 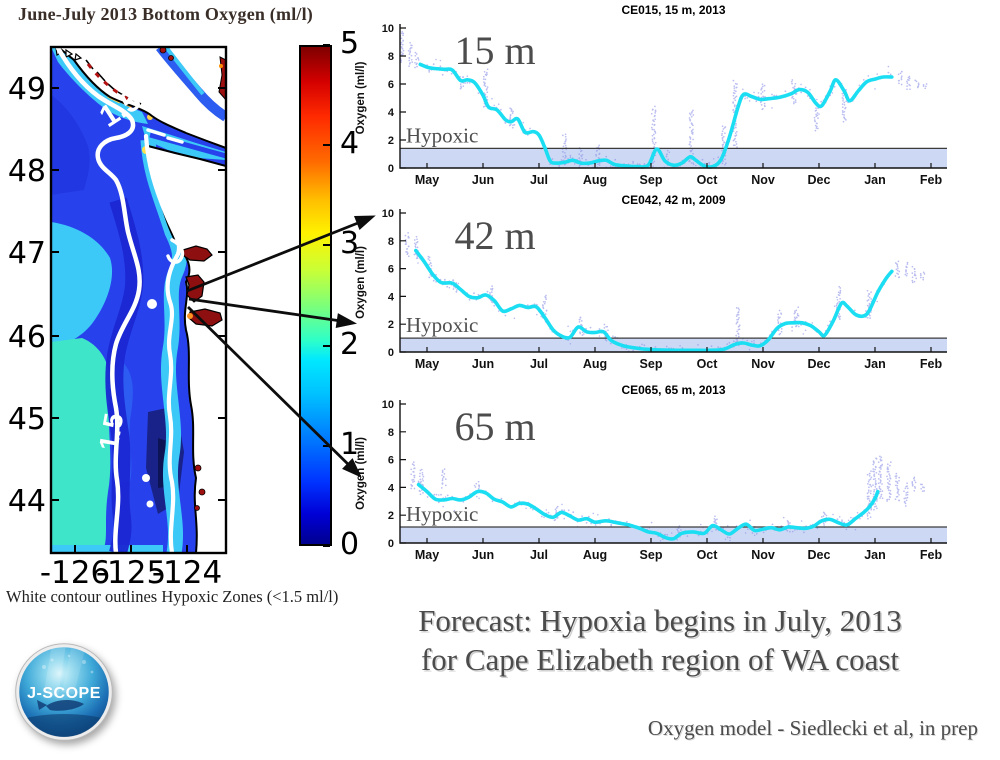 I want to click on map-ocean: 1.5 1.5, so click(x=138, y=300).